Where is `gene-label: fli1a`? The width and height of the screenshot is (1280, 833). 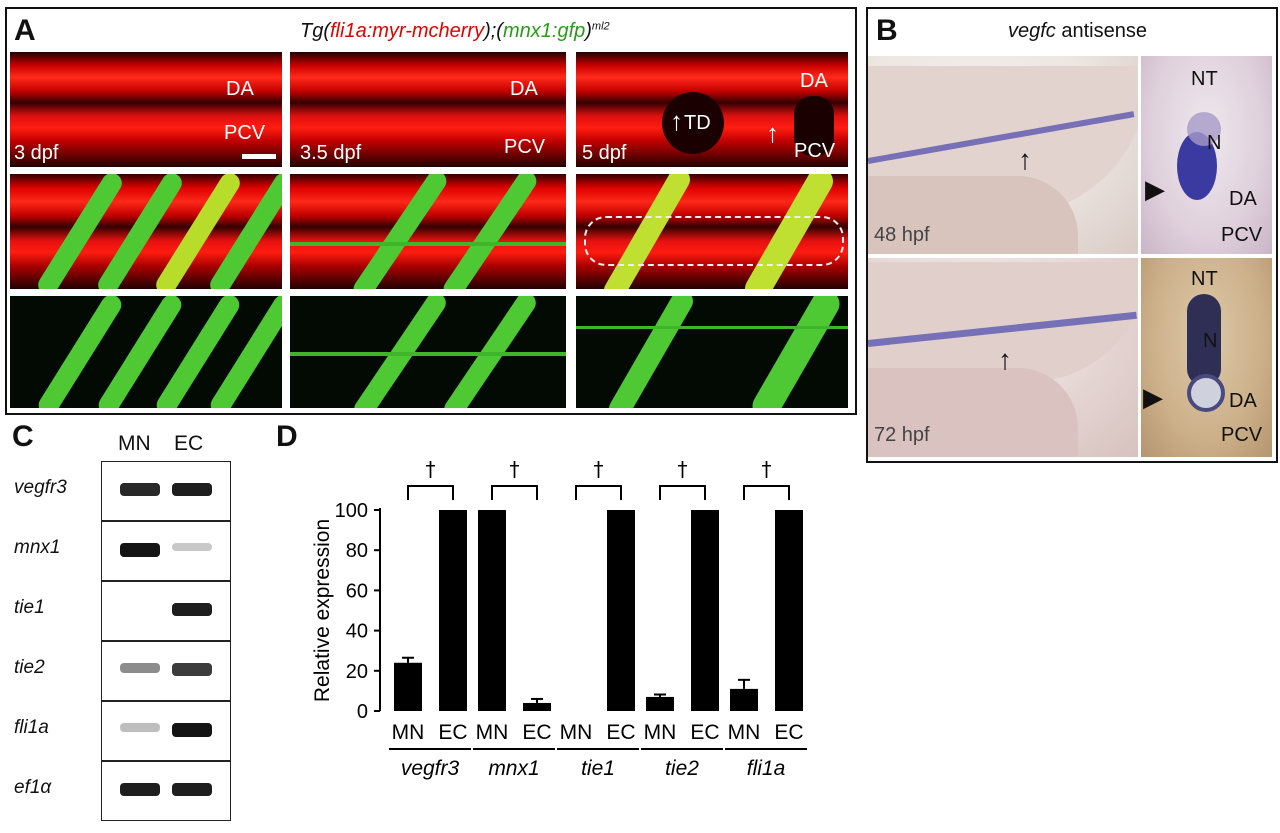
gene-label: fli1a is located at coordinates (766, 768).